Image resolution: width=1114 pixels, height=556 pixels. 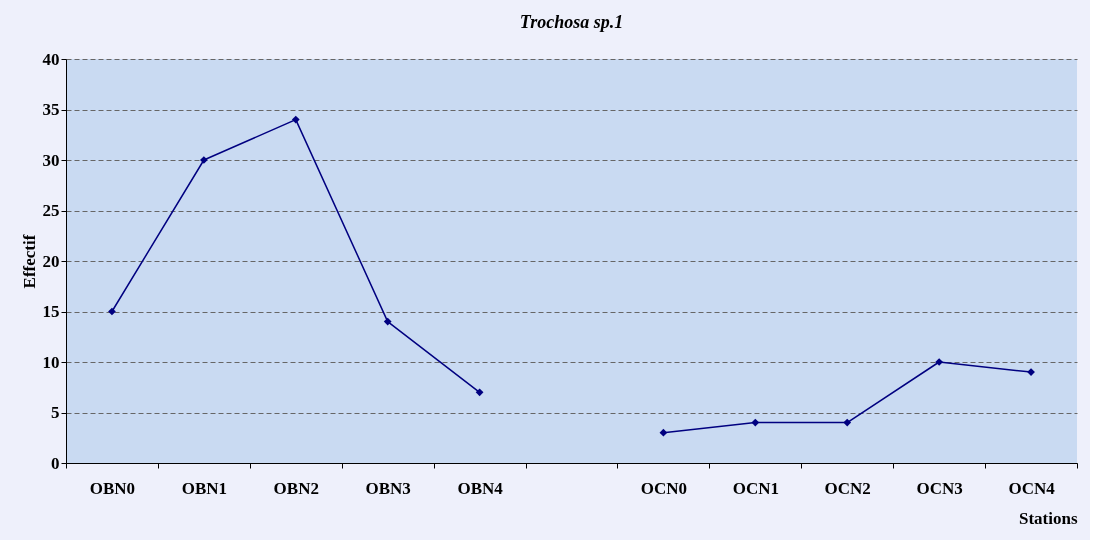 What do you see at coordinates (55, 463) in the screenshot?
I see `y-tick-label: 0` at bounding box center [55, 463].